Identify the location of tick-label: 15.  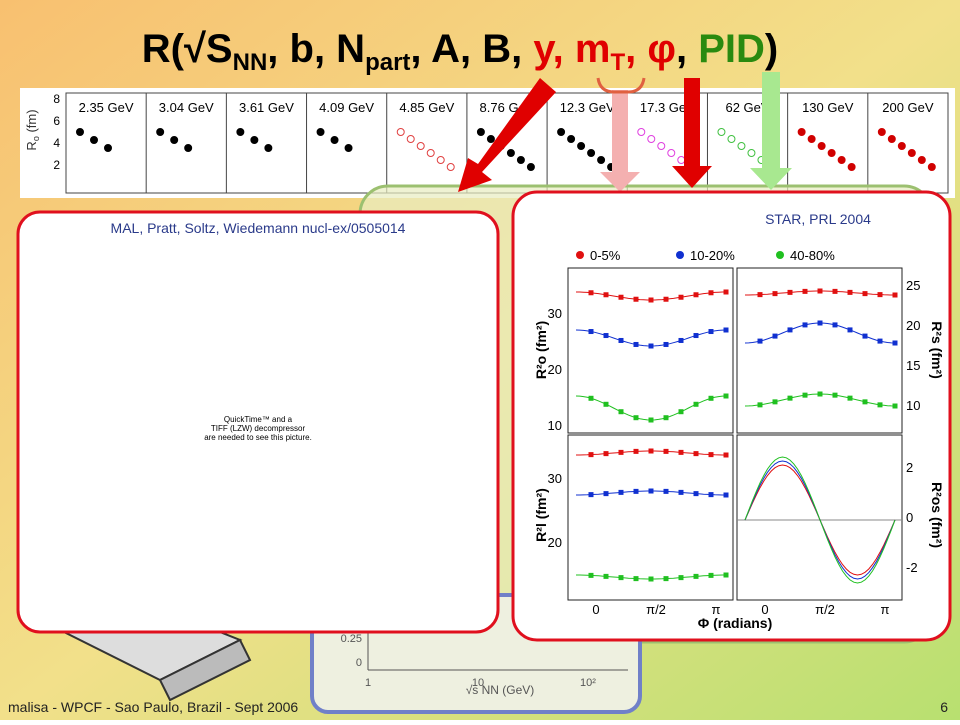
(913, 365).